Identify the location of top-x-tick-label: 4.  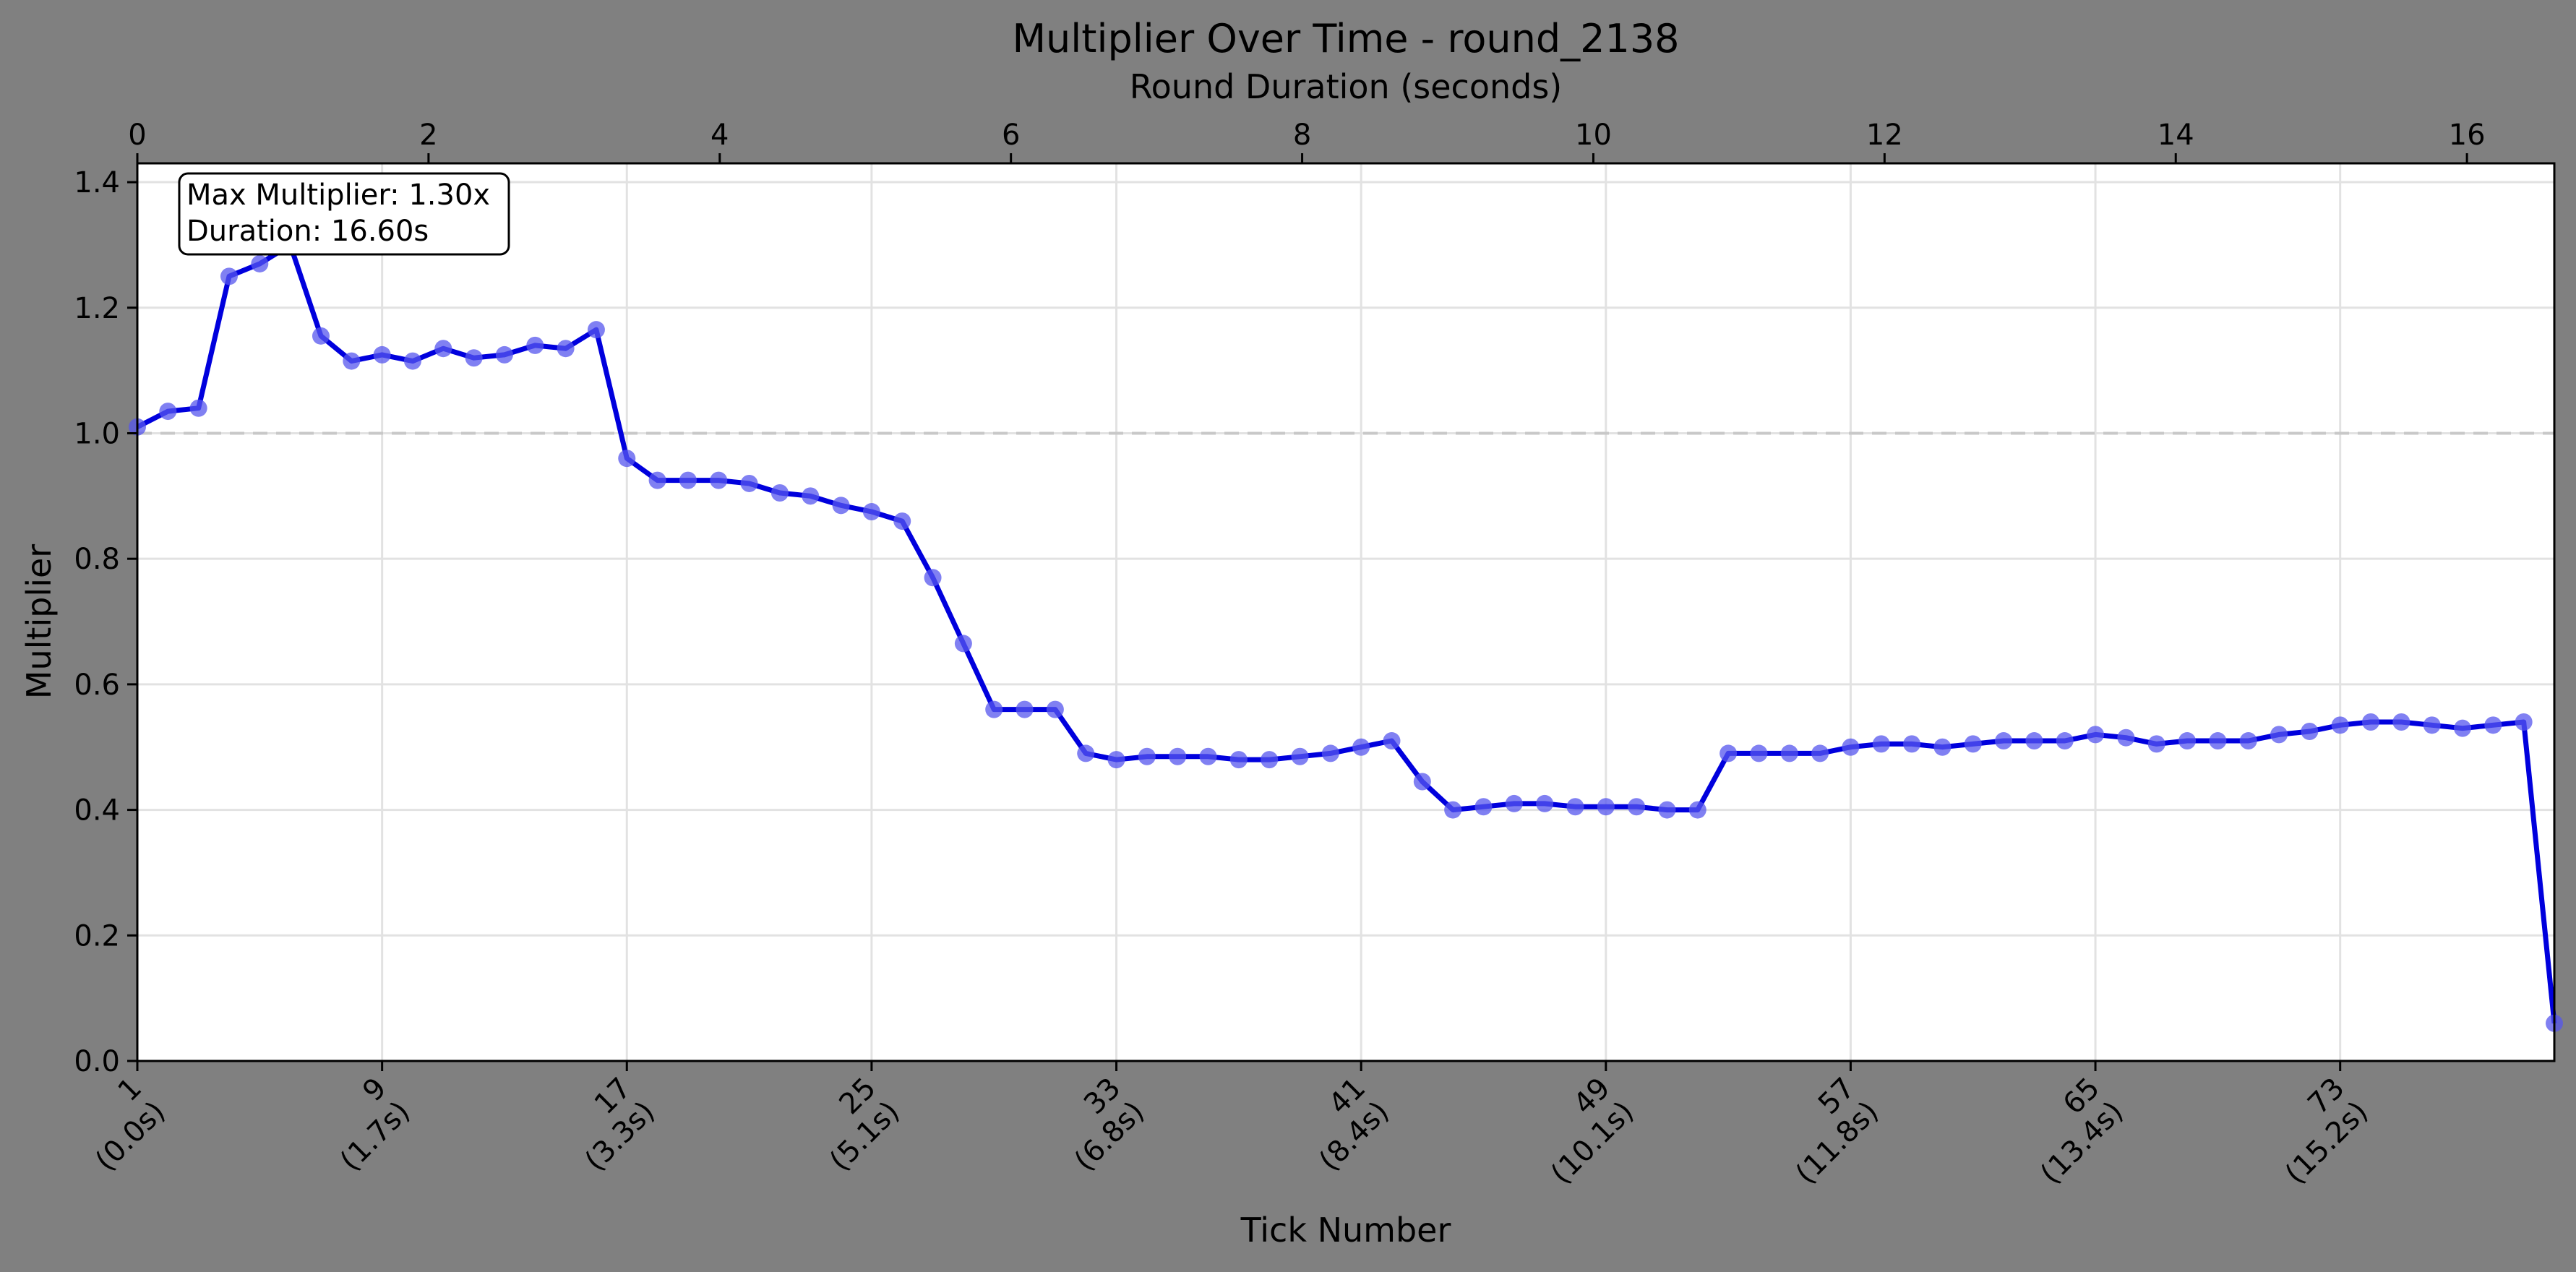
(720, 135).